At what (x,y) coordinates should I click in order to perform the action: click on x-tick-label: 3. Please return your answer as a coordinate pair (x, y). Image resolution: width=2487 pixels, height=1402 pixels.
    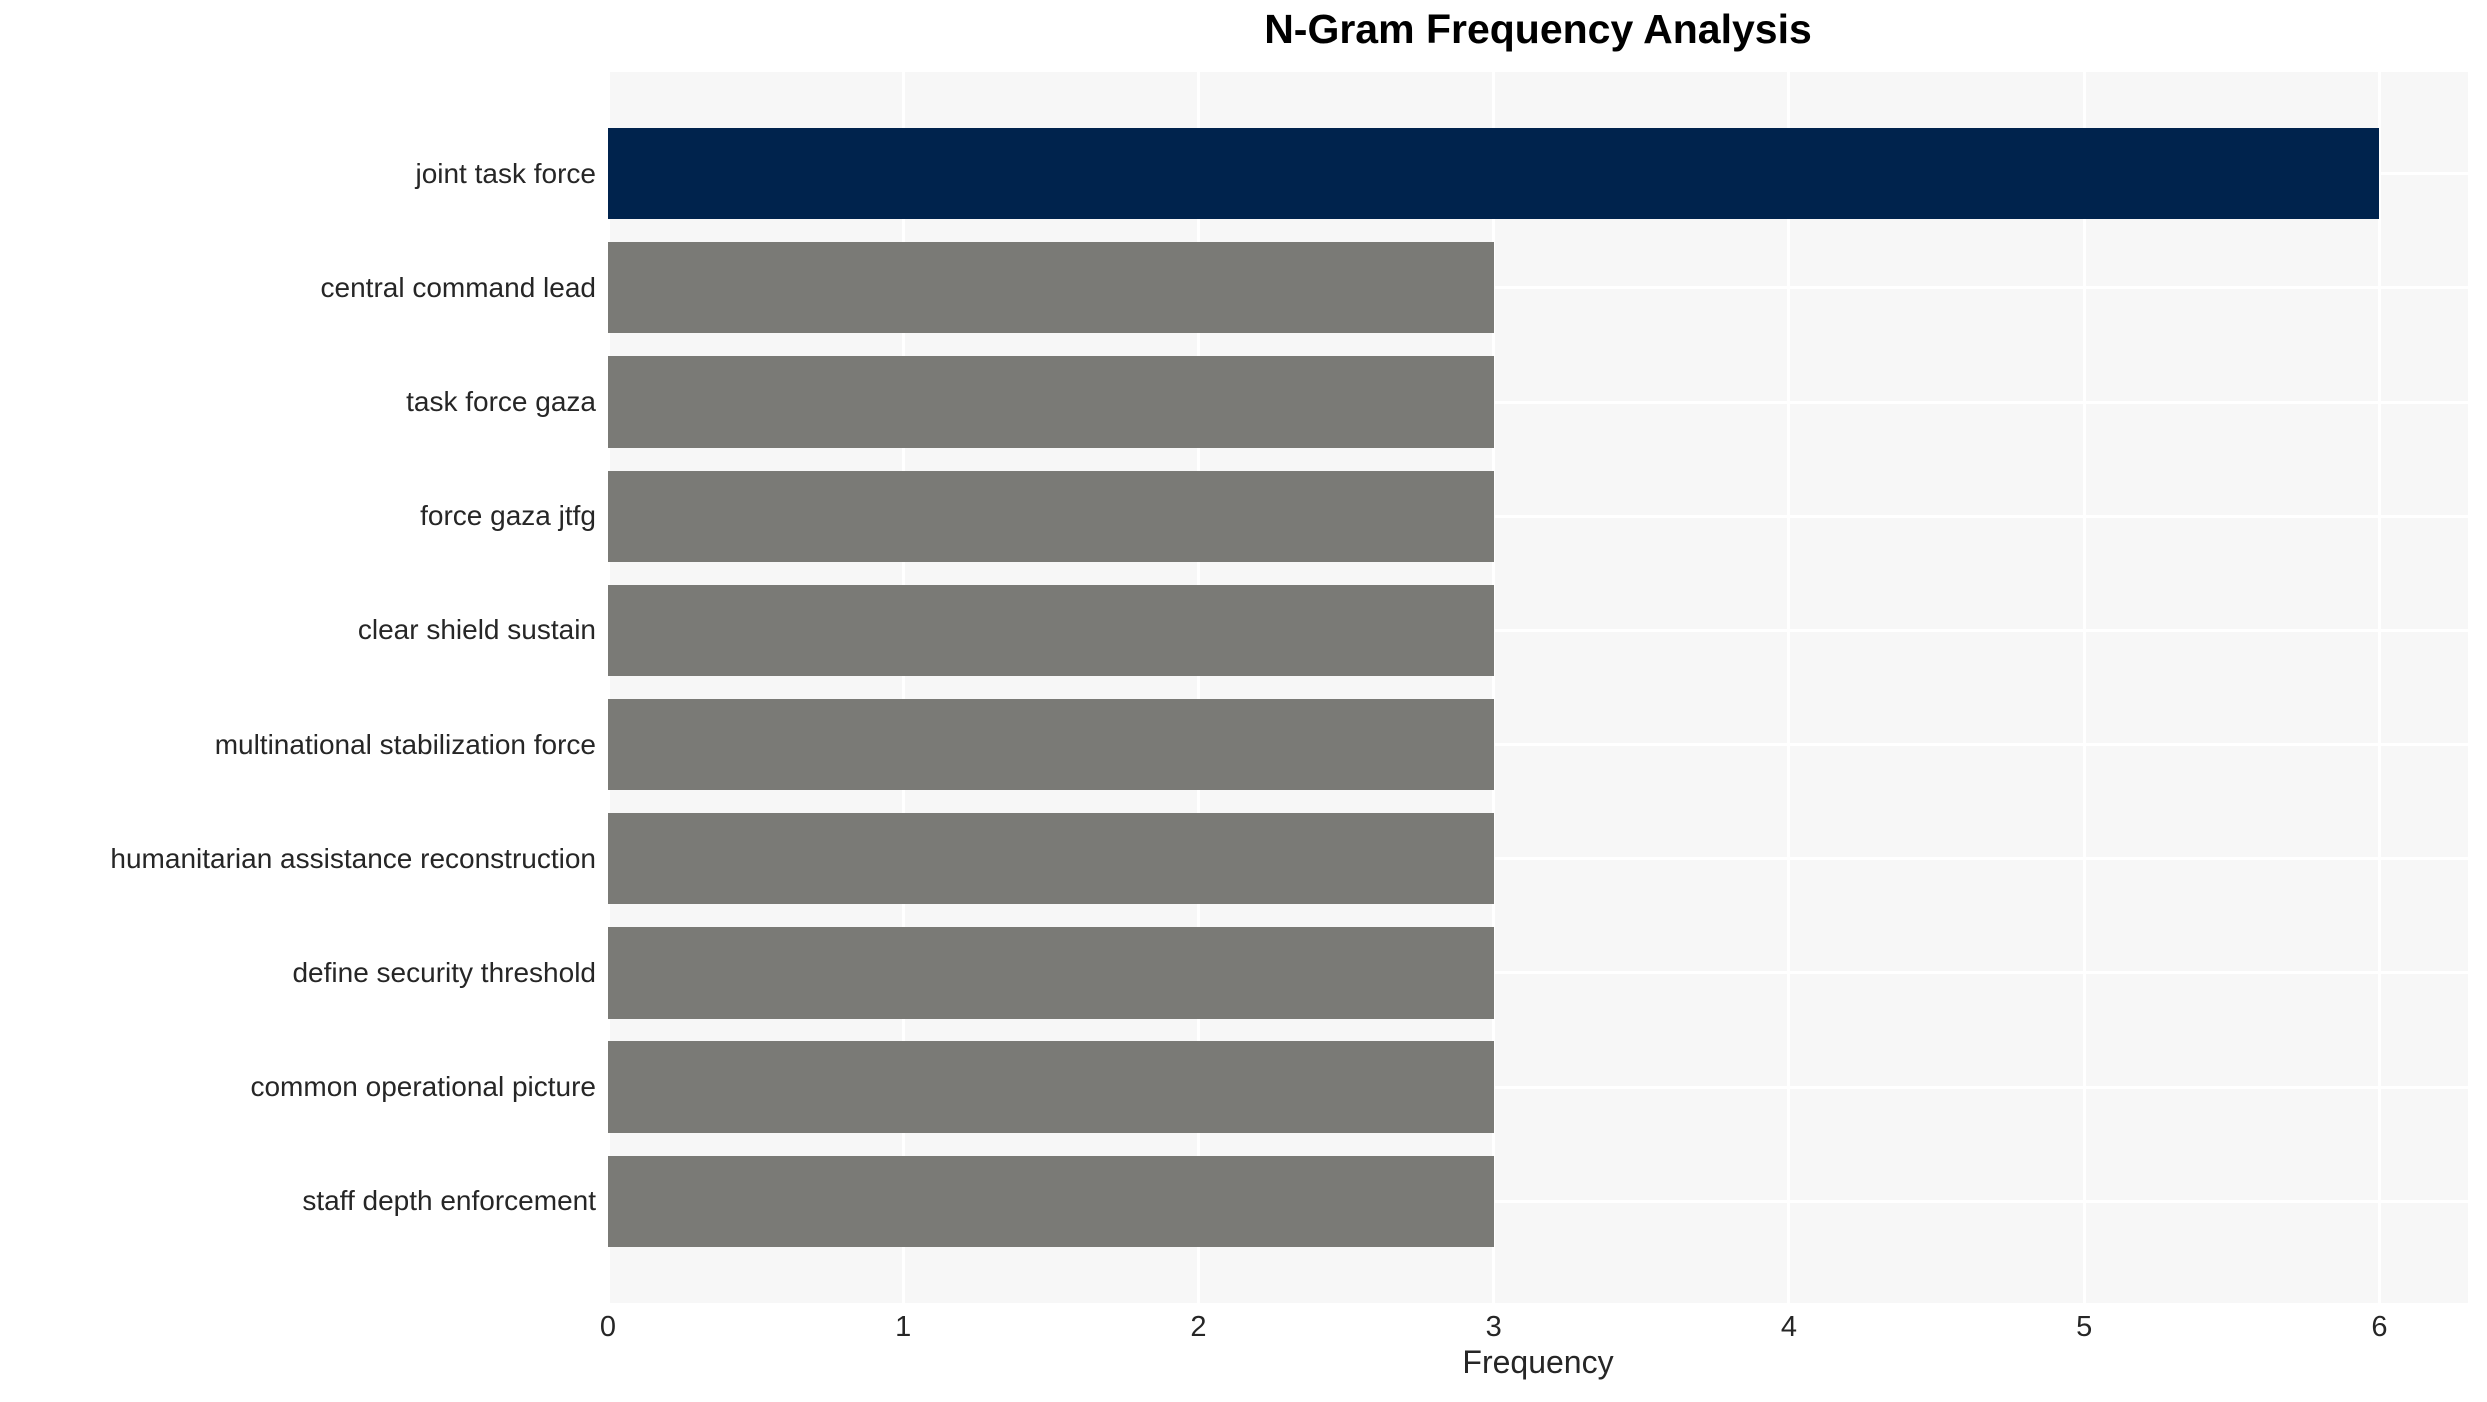
    Looking at the image, I should click on (1493, 1327).